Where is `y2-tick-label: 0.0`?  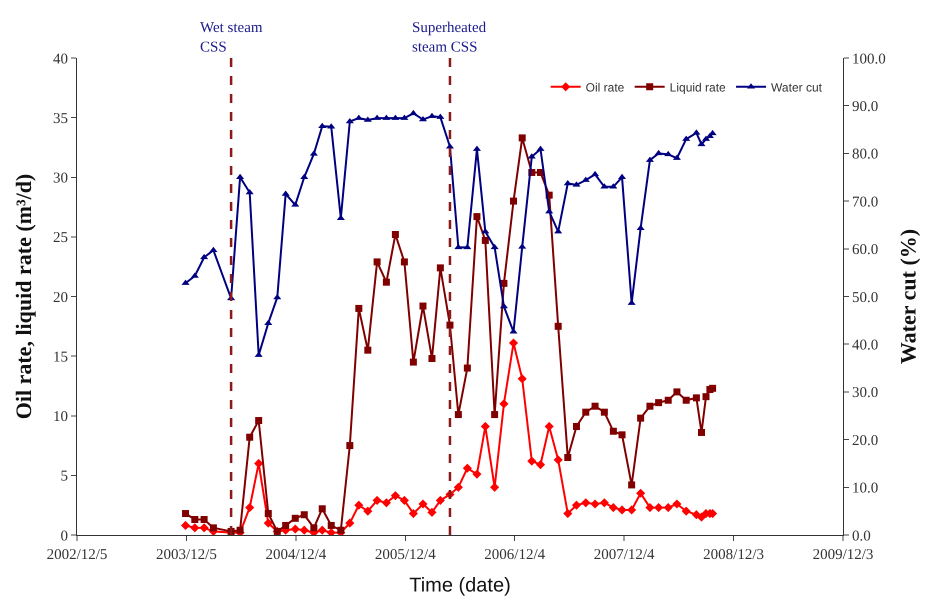
y2-tick-label: 0.0 is located at coordinates (861, 536).